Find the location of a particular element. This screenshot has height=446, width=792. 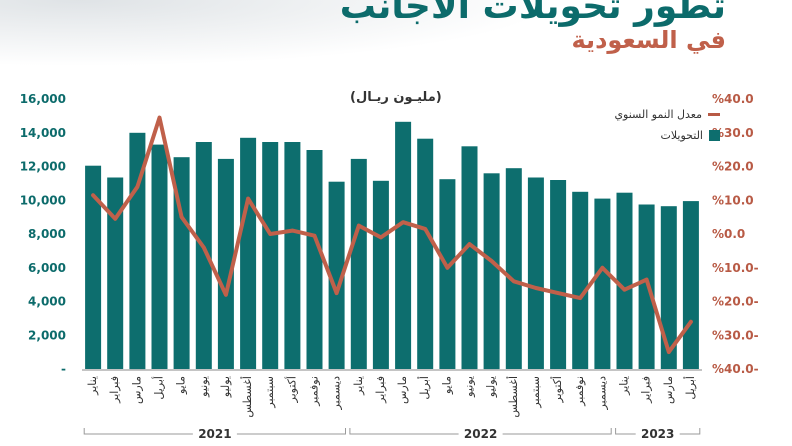

left-tick-label-6: 12,000 is located at coordinates (43, 167).